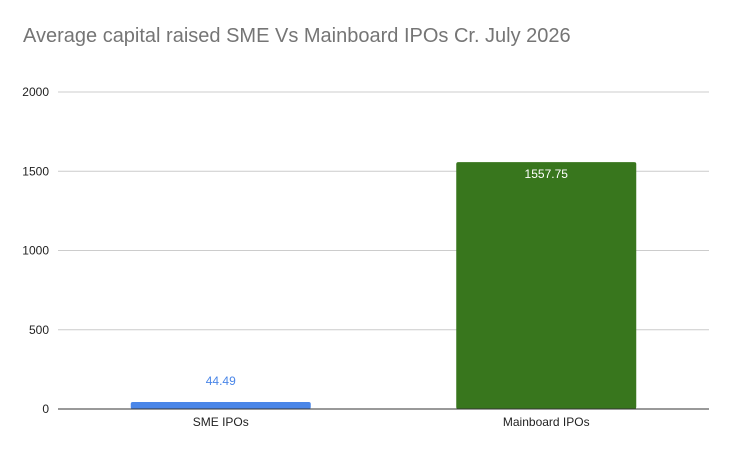 The image size is (732, 452). I want to click on y-tick-label: 500, so click(39, 330).